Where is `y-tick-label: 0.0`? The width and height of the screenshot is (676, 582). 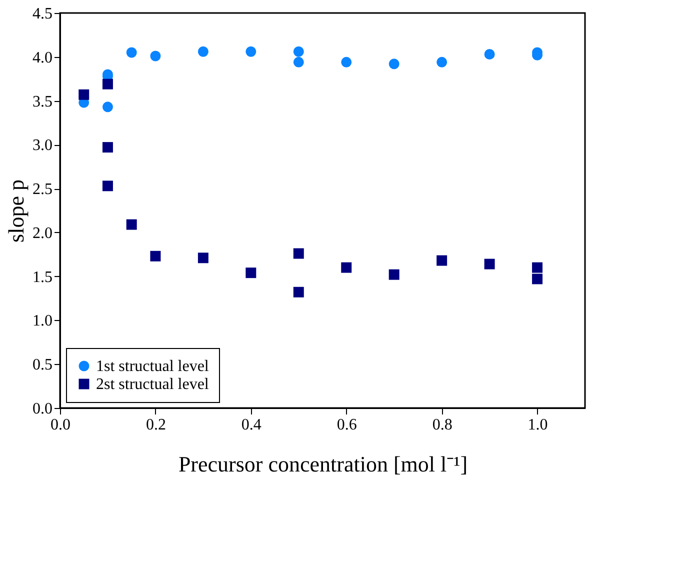
y-tick-label: 0.0 is located at coordinates (42, 409).